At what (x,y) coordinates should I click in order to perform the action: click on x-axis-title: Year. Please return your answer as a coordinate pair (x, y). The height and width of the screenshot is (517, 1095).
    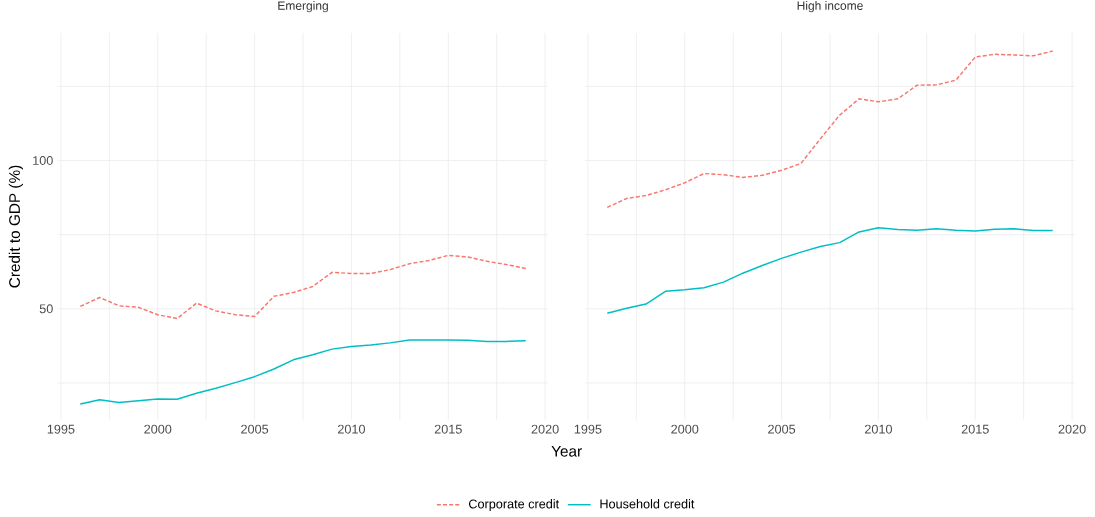
    Looking at the image, I should click on (566, 451).